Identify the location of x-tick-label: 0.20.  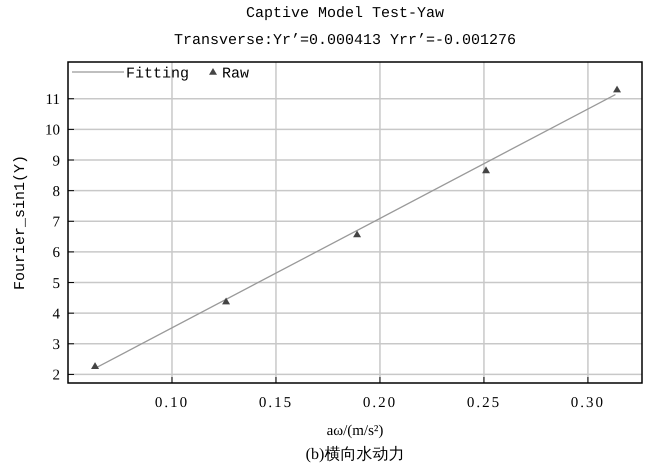
(380, 403).